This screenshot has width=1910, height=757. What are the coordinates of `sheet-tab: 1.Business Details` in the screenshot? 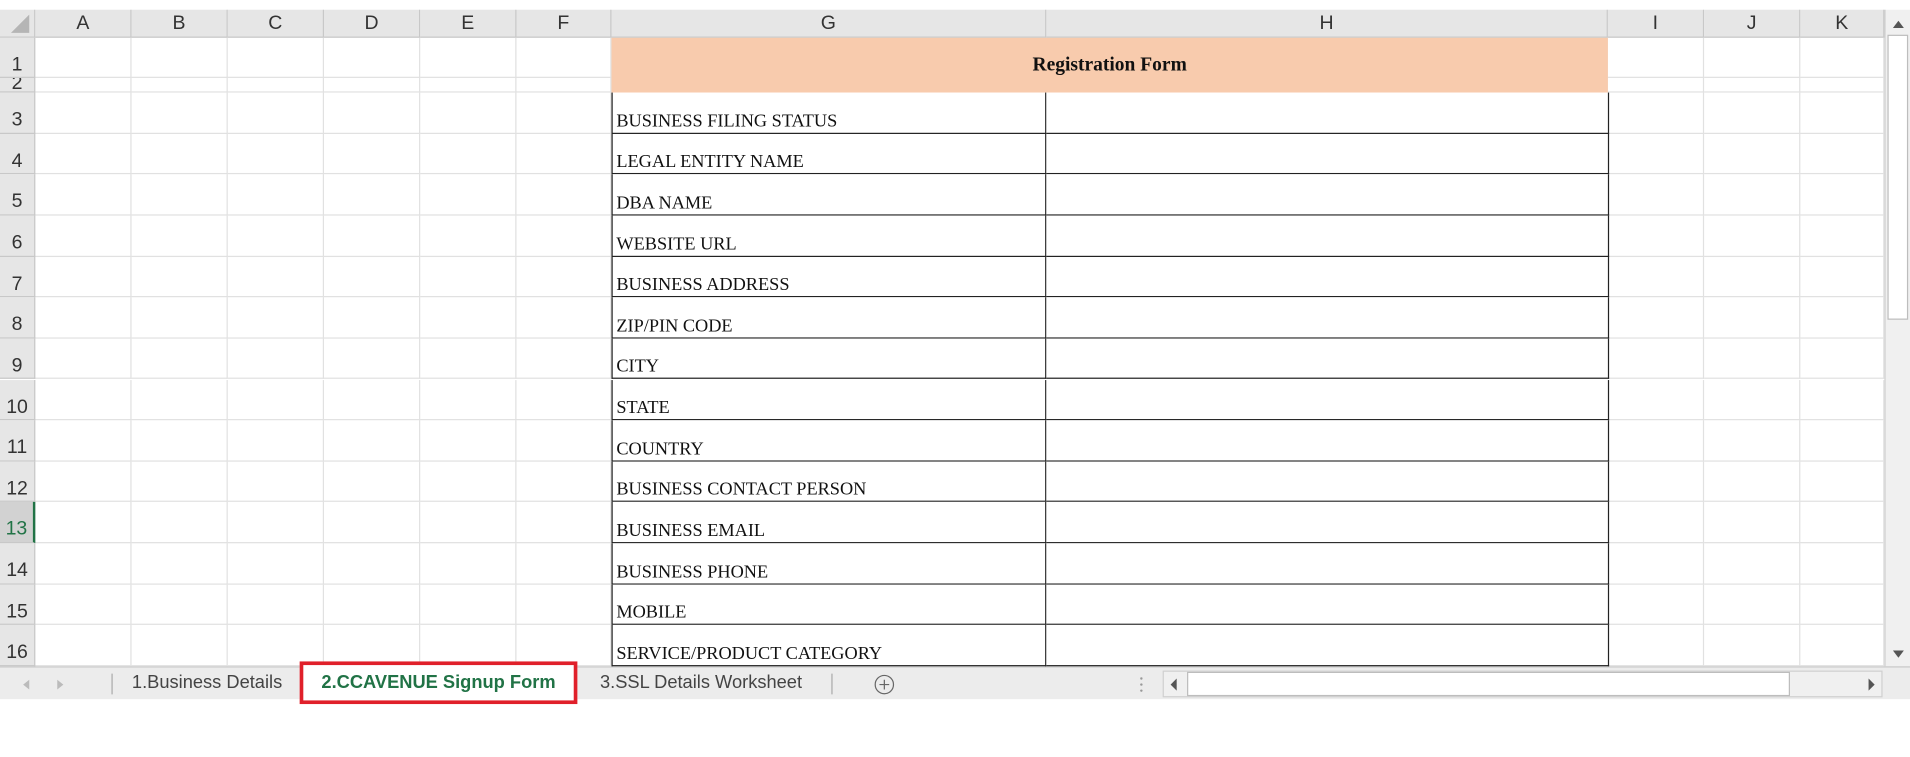 It's located at (207, 683).